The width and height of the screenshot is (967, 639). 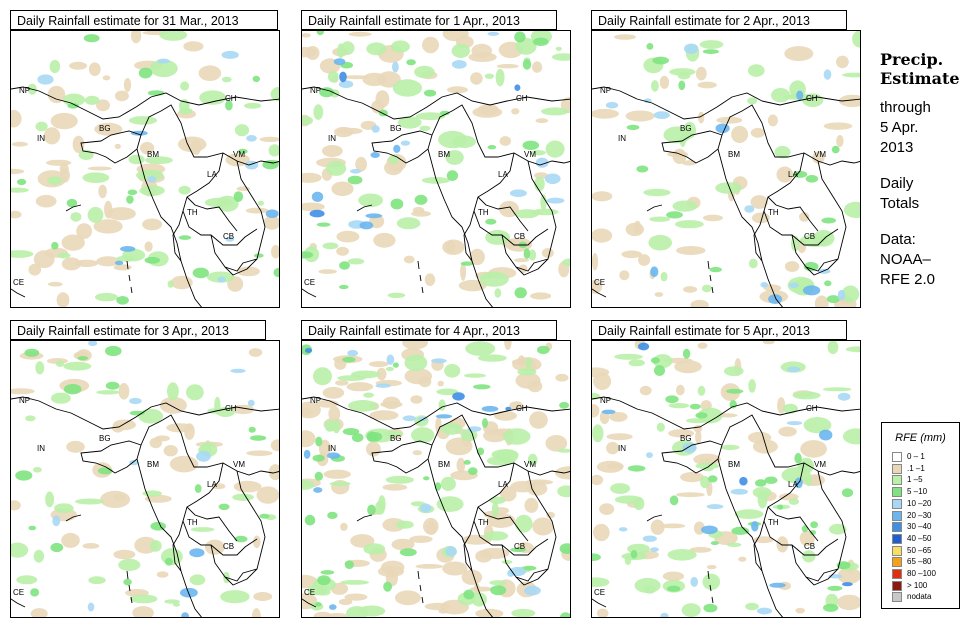 What do you see at coordinates (429, 330) in the screenshot?
I see `panel-title: Daily Rainfall estimate for 4 Apr., 2013` at bounding box center [429, 330].